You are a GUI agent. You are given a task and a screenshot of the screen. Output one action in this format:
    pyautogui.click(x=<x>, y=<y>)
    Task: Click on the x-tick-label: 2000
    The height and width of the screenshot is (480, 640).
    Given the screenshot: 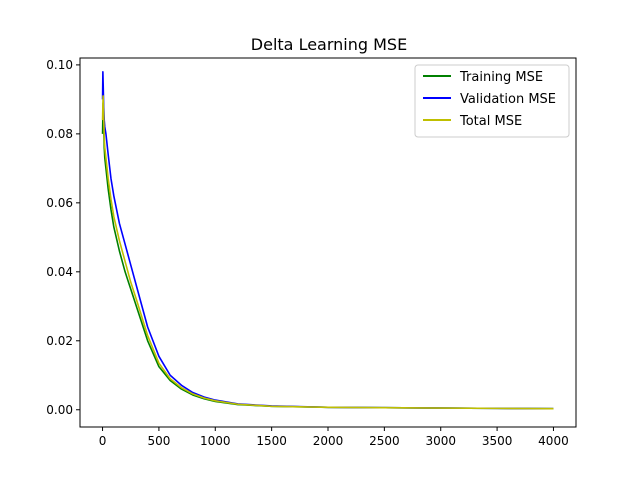 What is the action you would take?
    pyautogui.click(x=328, y=441)
    